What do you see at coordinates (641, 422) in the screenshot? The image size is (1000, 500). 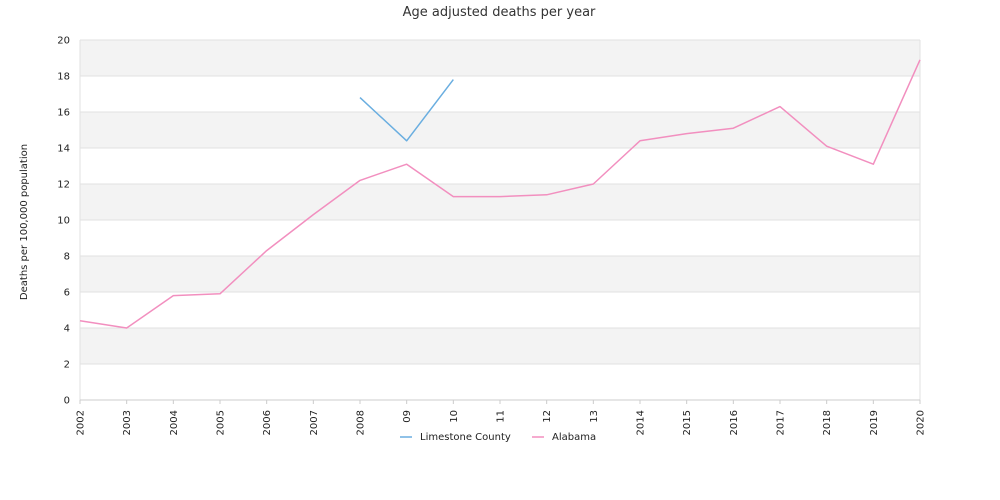 I see `x-tick-label: 2014` at bounding box center [641, 422].